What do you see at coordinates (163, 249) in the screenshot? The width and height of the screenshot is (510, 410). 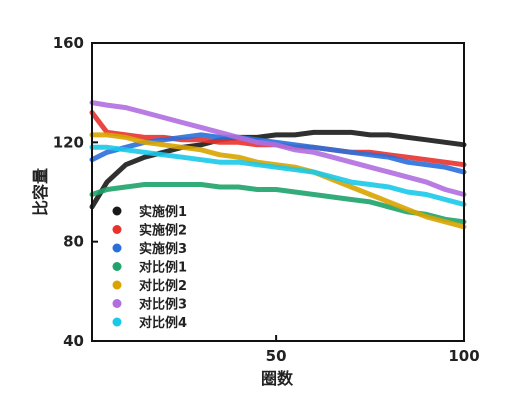 I see `legend-label-3: 实施例3` at bounding box center [163, 249].